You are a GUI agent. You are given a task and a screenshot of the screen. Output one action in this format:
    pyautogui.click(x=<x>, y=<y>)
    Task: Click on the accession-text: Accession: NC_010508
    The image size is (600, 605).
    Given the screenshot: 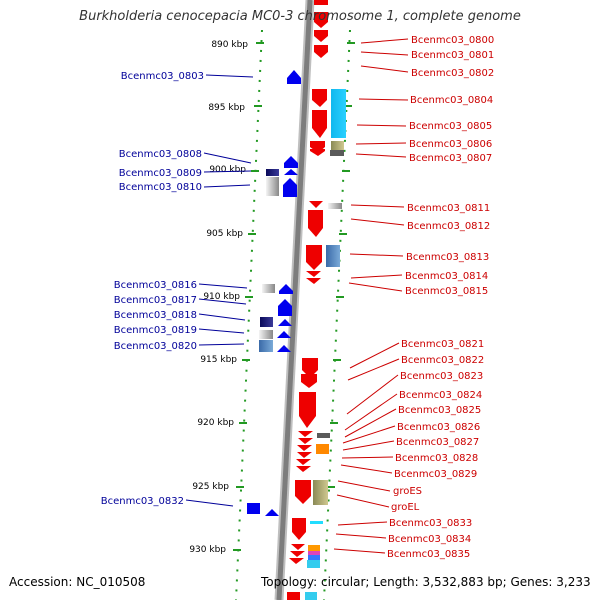 What is the action you would take?
    pyautogui.click(x=77, y=582)
    